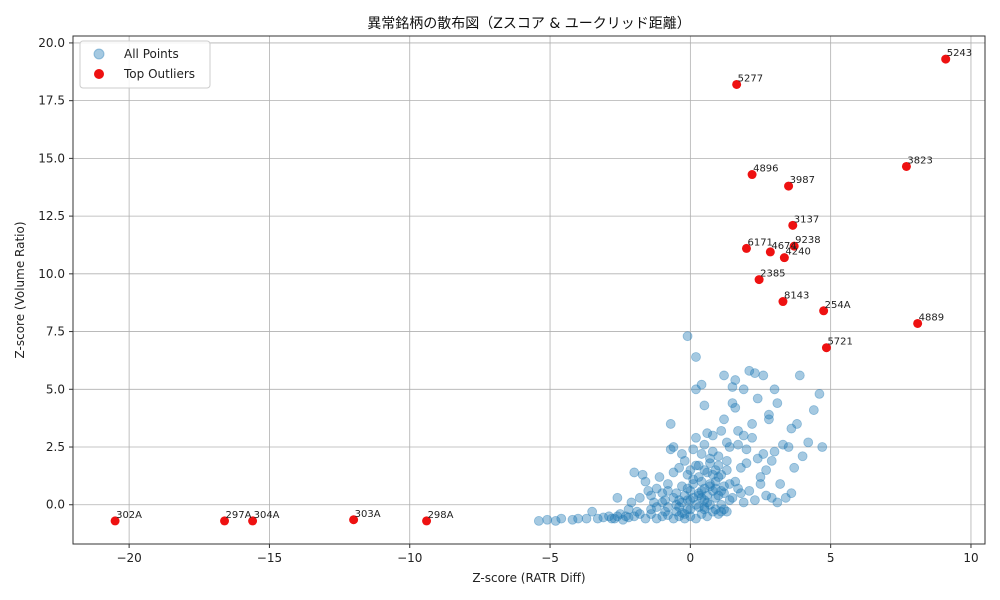  Describe the element at coordinates (680, 428) in the screenshot. I see `all-points-series` at that location.